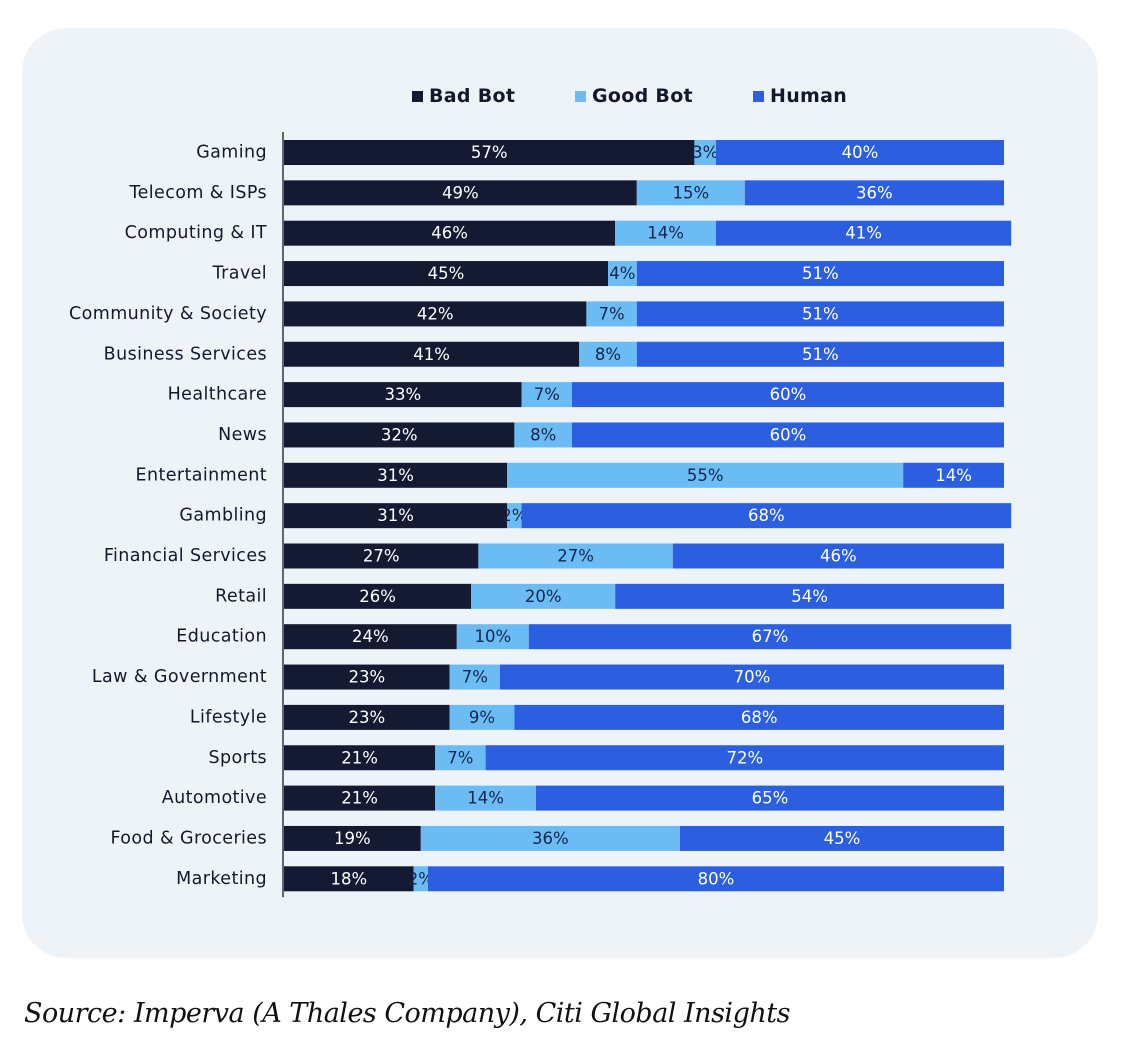 The width and height of the screenshot is (1148, 1060). I want to click on bar-good-bot-gambling, so click(514, 516).